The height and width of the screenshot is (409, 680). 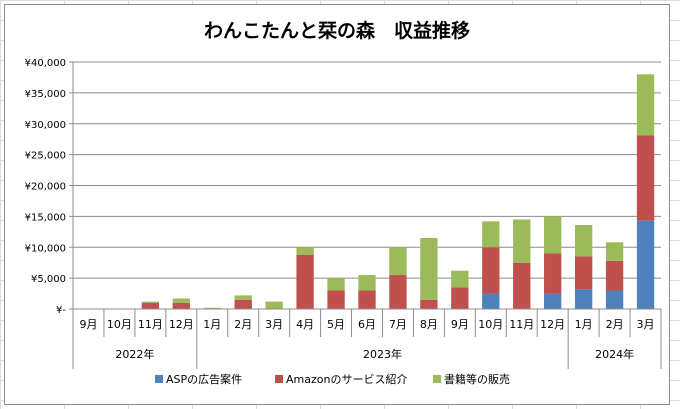 What do you see at coordinates (45, 125) in the screenshot?
I see `y-tick-label: ¥30,000` at bounding box center [45, 125].